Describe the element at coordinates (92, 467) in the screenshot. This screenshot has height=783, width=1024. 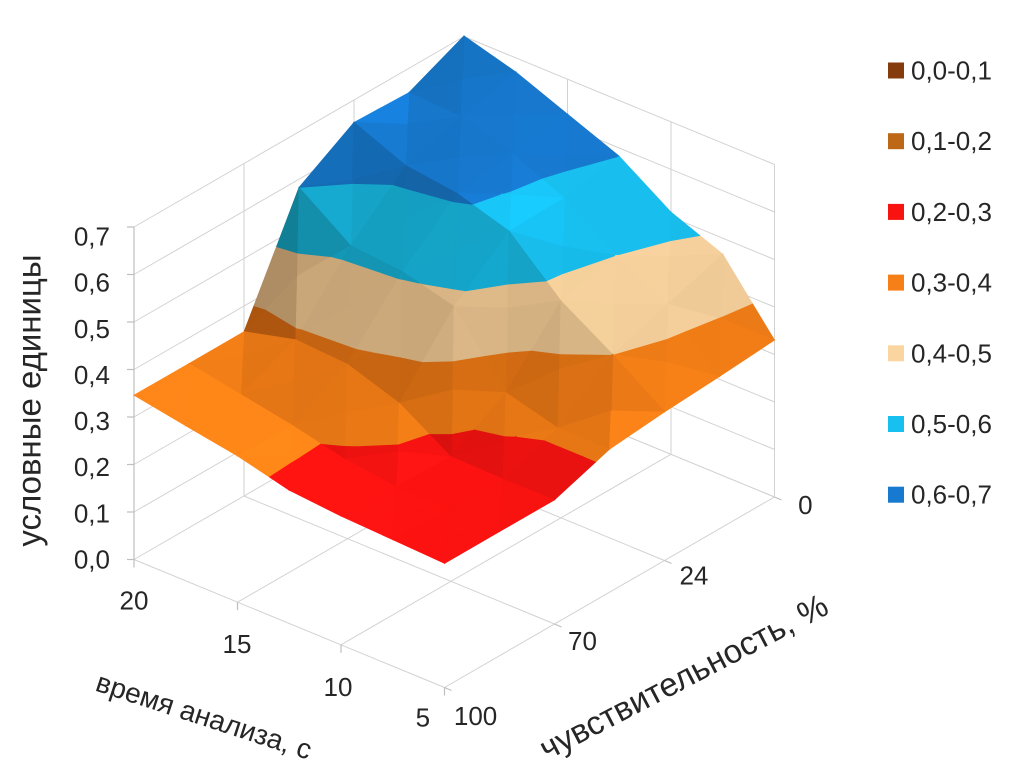
I see `svg-text: 0,2` at that location.